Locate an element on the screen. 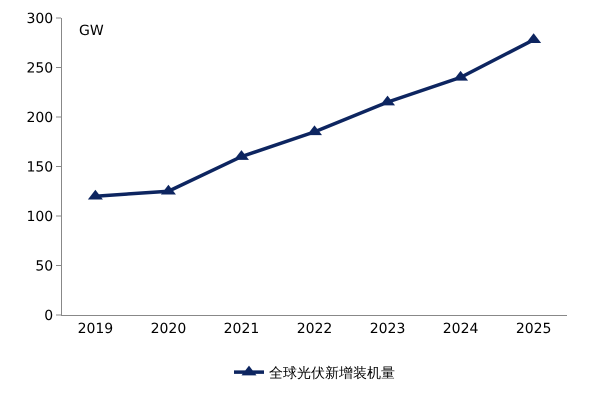 The width and height of the screenshot is (597, 401). y-tick-label: 300 is located at coordinates (40, 18).